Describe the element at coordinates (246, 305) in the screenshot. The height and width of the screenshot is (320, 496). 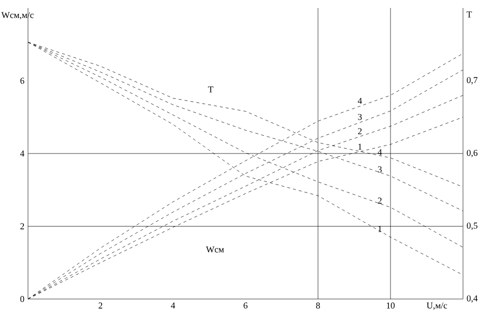
I see `x-tick-label: 6` at that location.